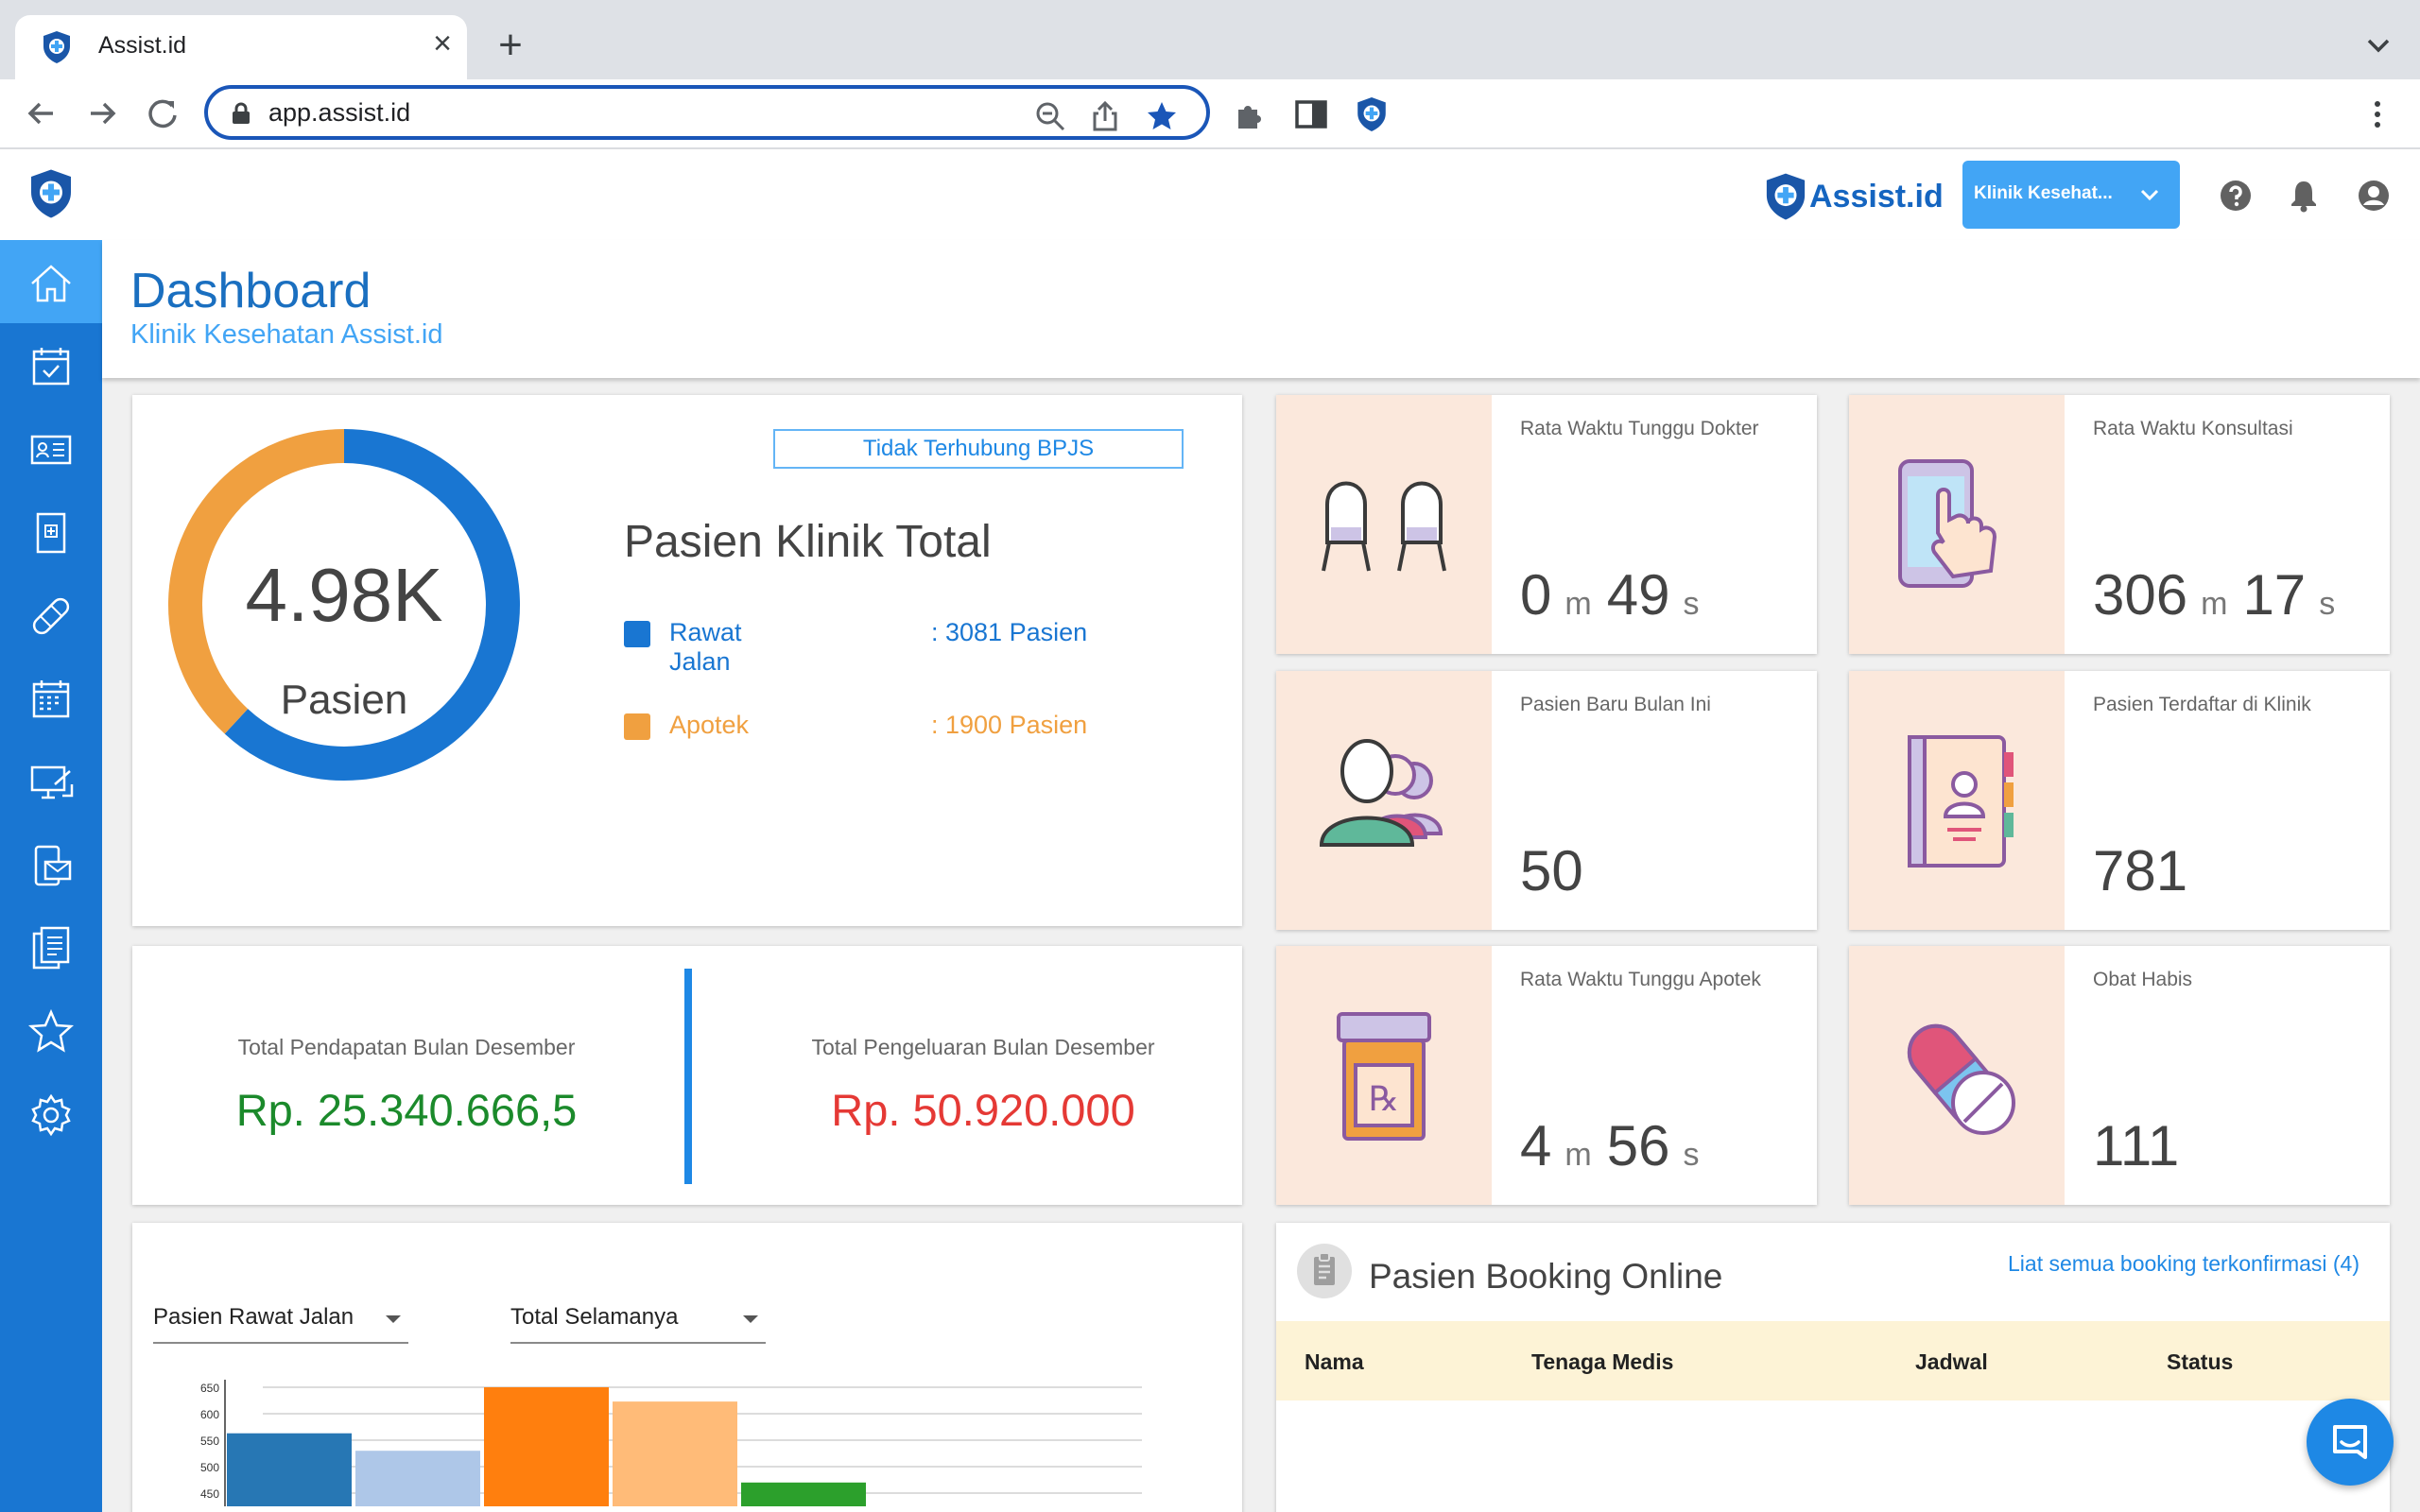 This screenshot has height=1512, width=2420. Describe the element at coordinates (1311, 114) in the screenshot. I see `side-panel-icon` at that location.